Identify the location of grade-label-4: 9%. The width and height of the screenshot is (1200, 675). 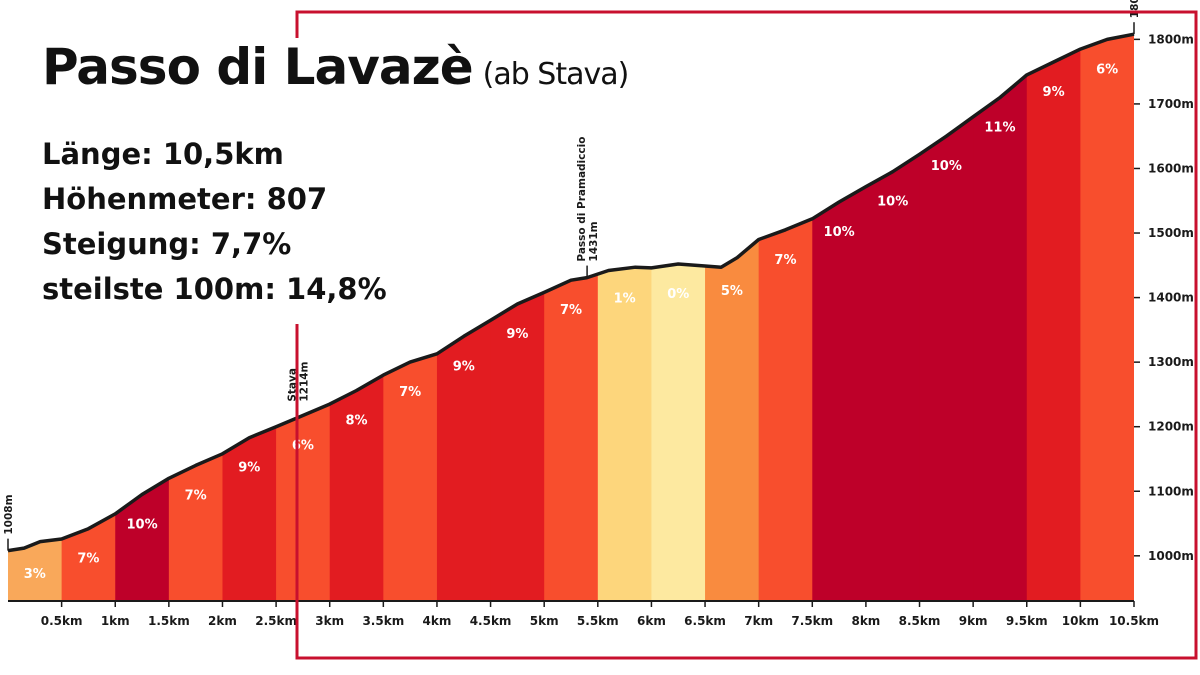
(249, 468).